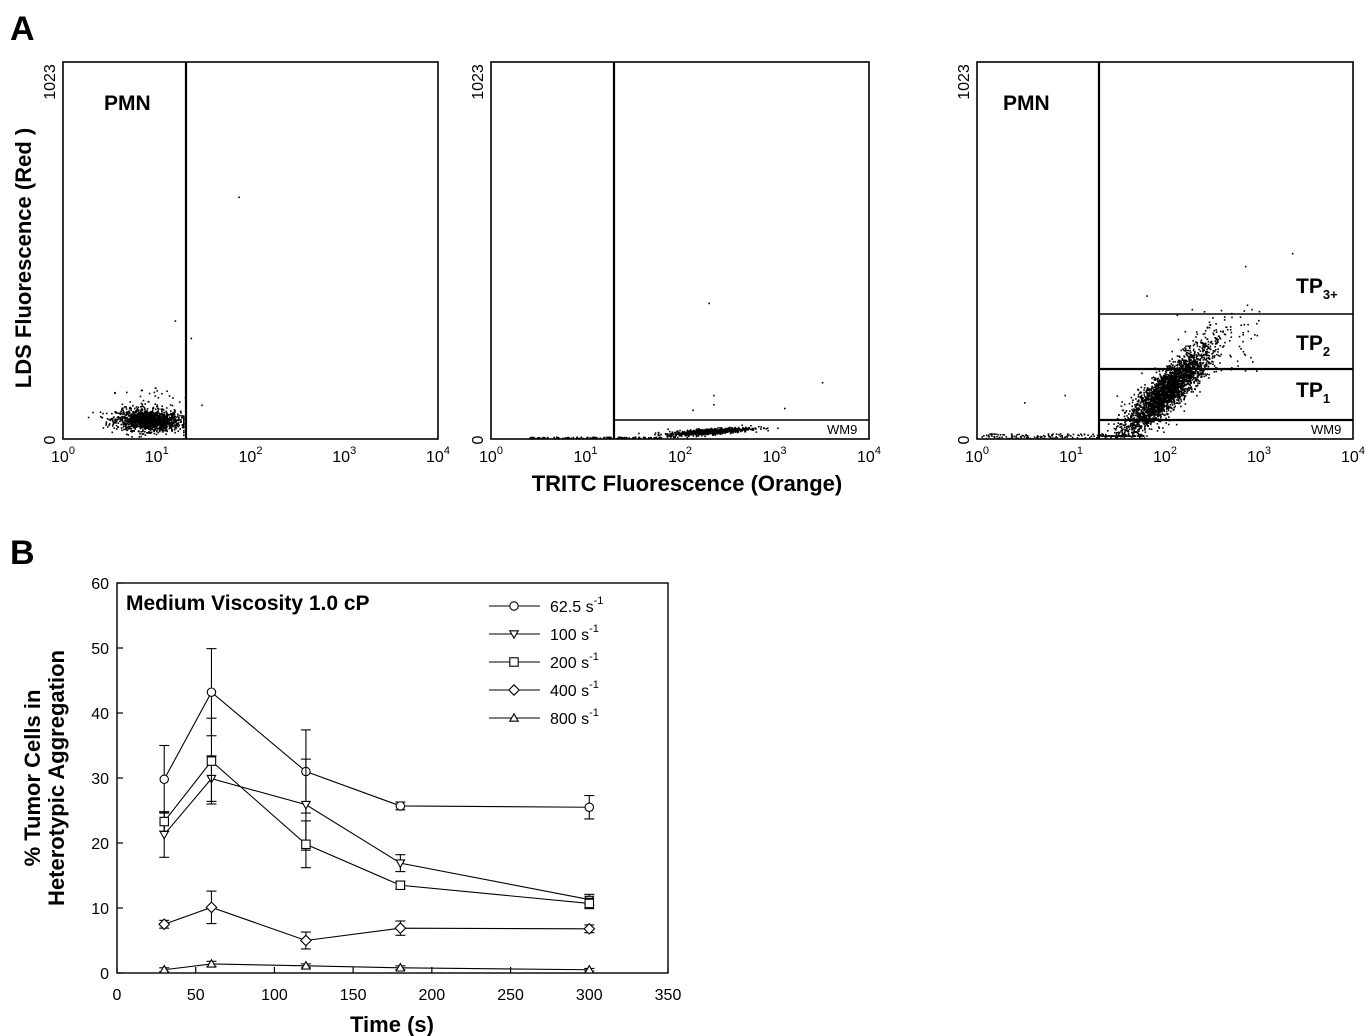 Image resolution: width=1372 pixels, height=1036 pixels. Describe the element at coordinates (22, 29) in the screenshot. I see `panel-a-letter: A` at that location.